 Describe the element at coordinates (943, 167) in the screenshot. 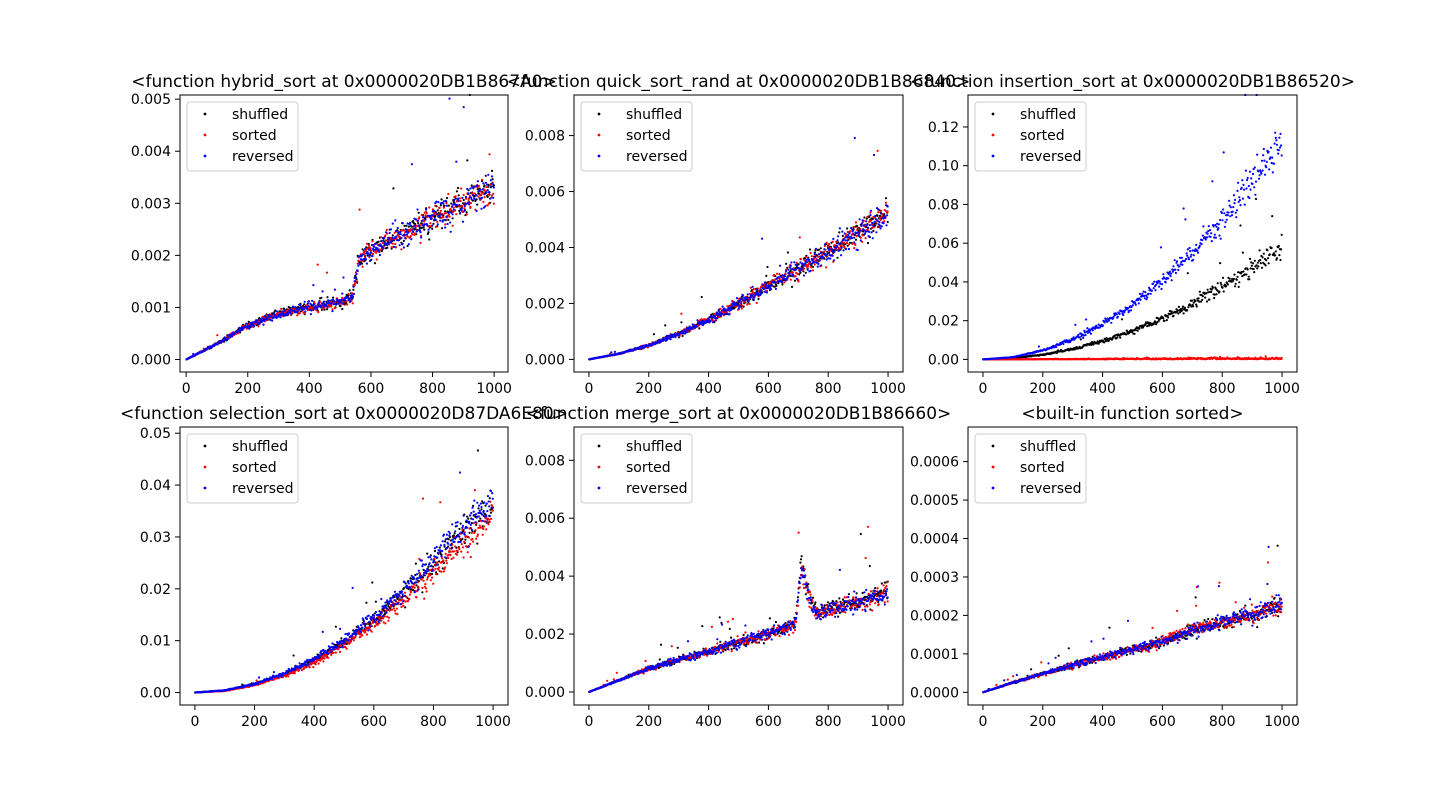

I see `y-tick-label: 0.10` at that location.